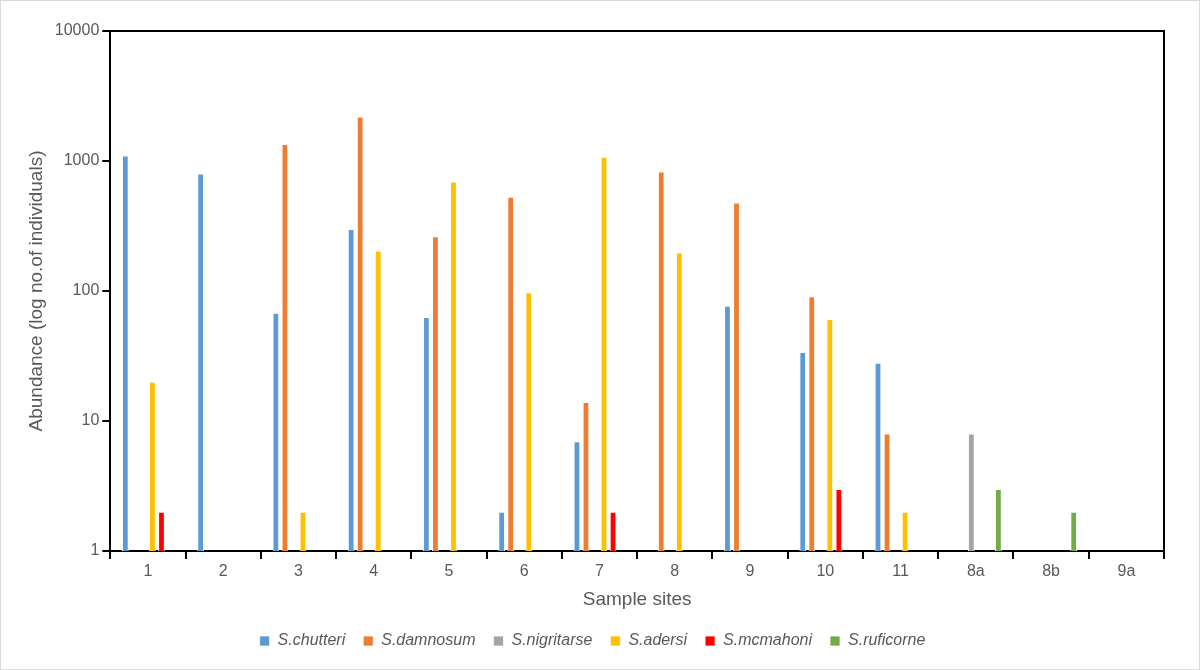 The width and height of the screenshot is (1200, 670). Describe the element at coordinates (311, 640) in the screenshot. I see `legend-label: S.chutteri` at that location.